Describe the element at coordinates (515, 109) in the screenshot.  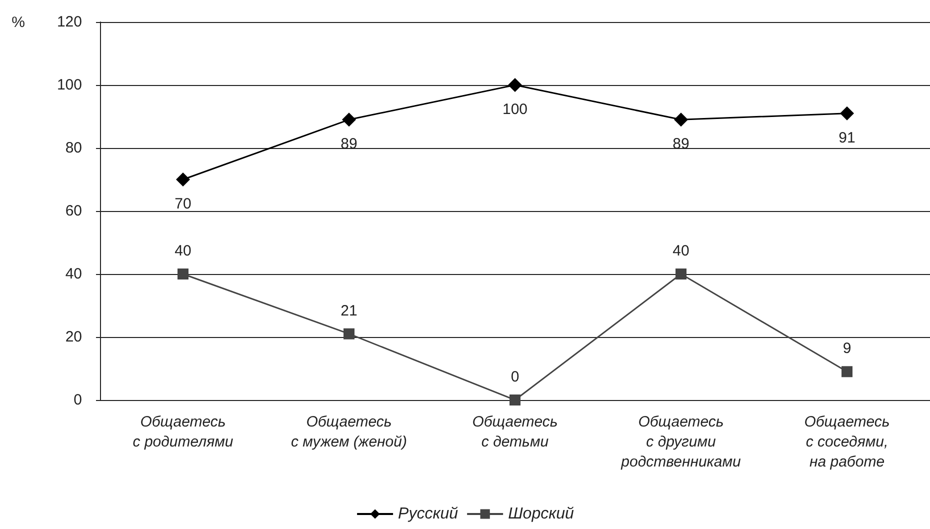
I see `data-label: 100` at that location.